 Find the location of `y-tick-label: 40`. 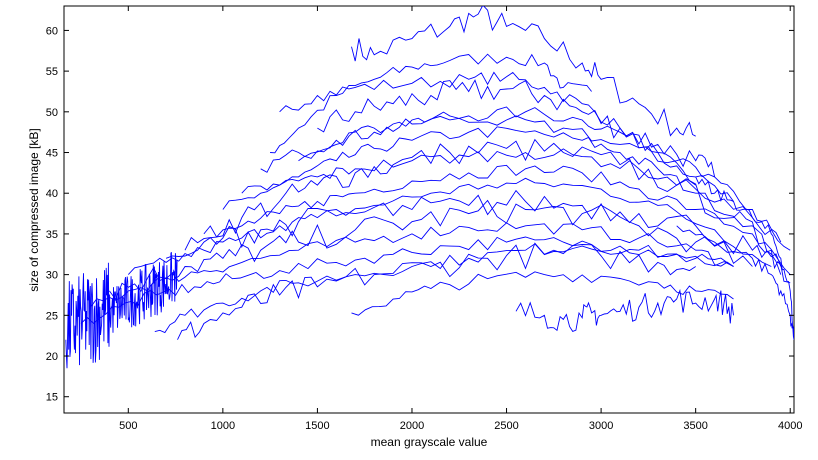

y-tick-label: 40 is located at coordinates (52, 194).